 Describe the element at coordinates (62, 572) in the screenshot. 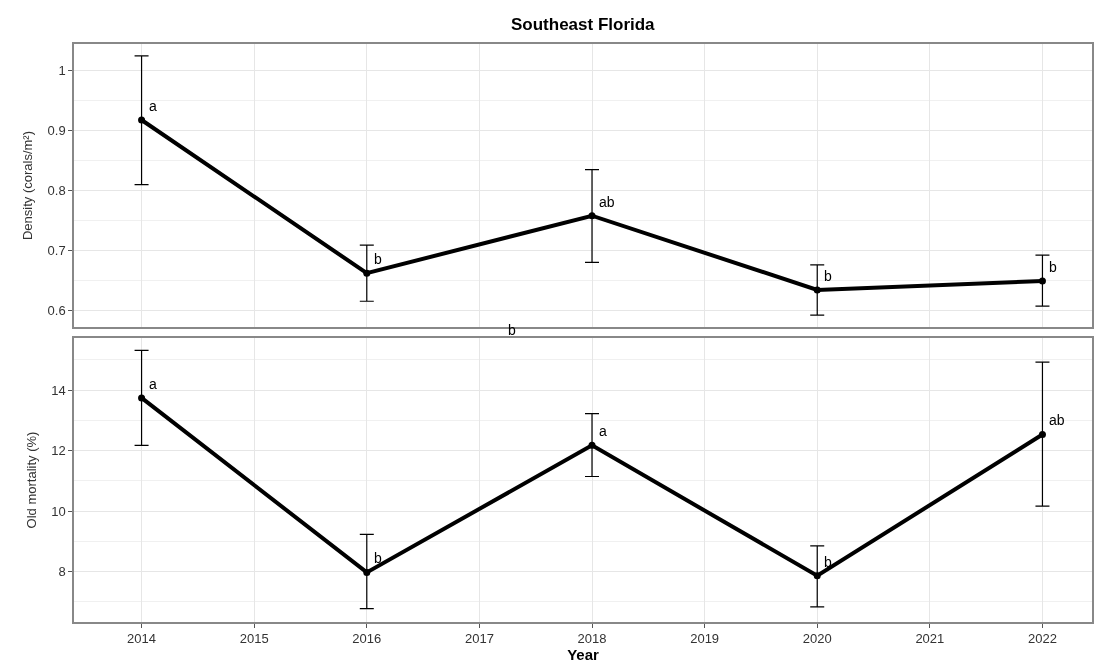

I see `y-tick-label: 8` at that location.